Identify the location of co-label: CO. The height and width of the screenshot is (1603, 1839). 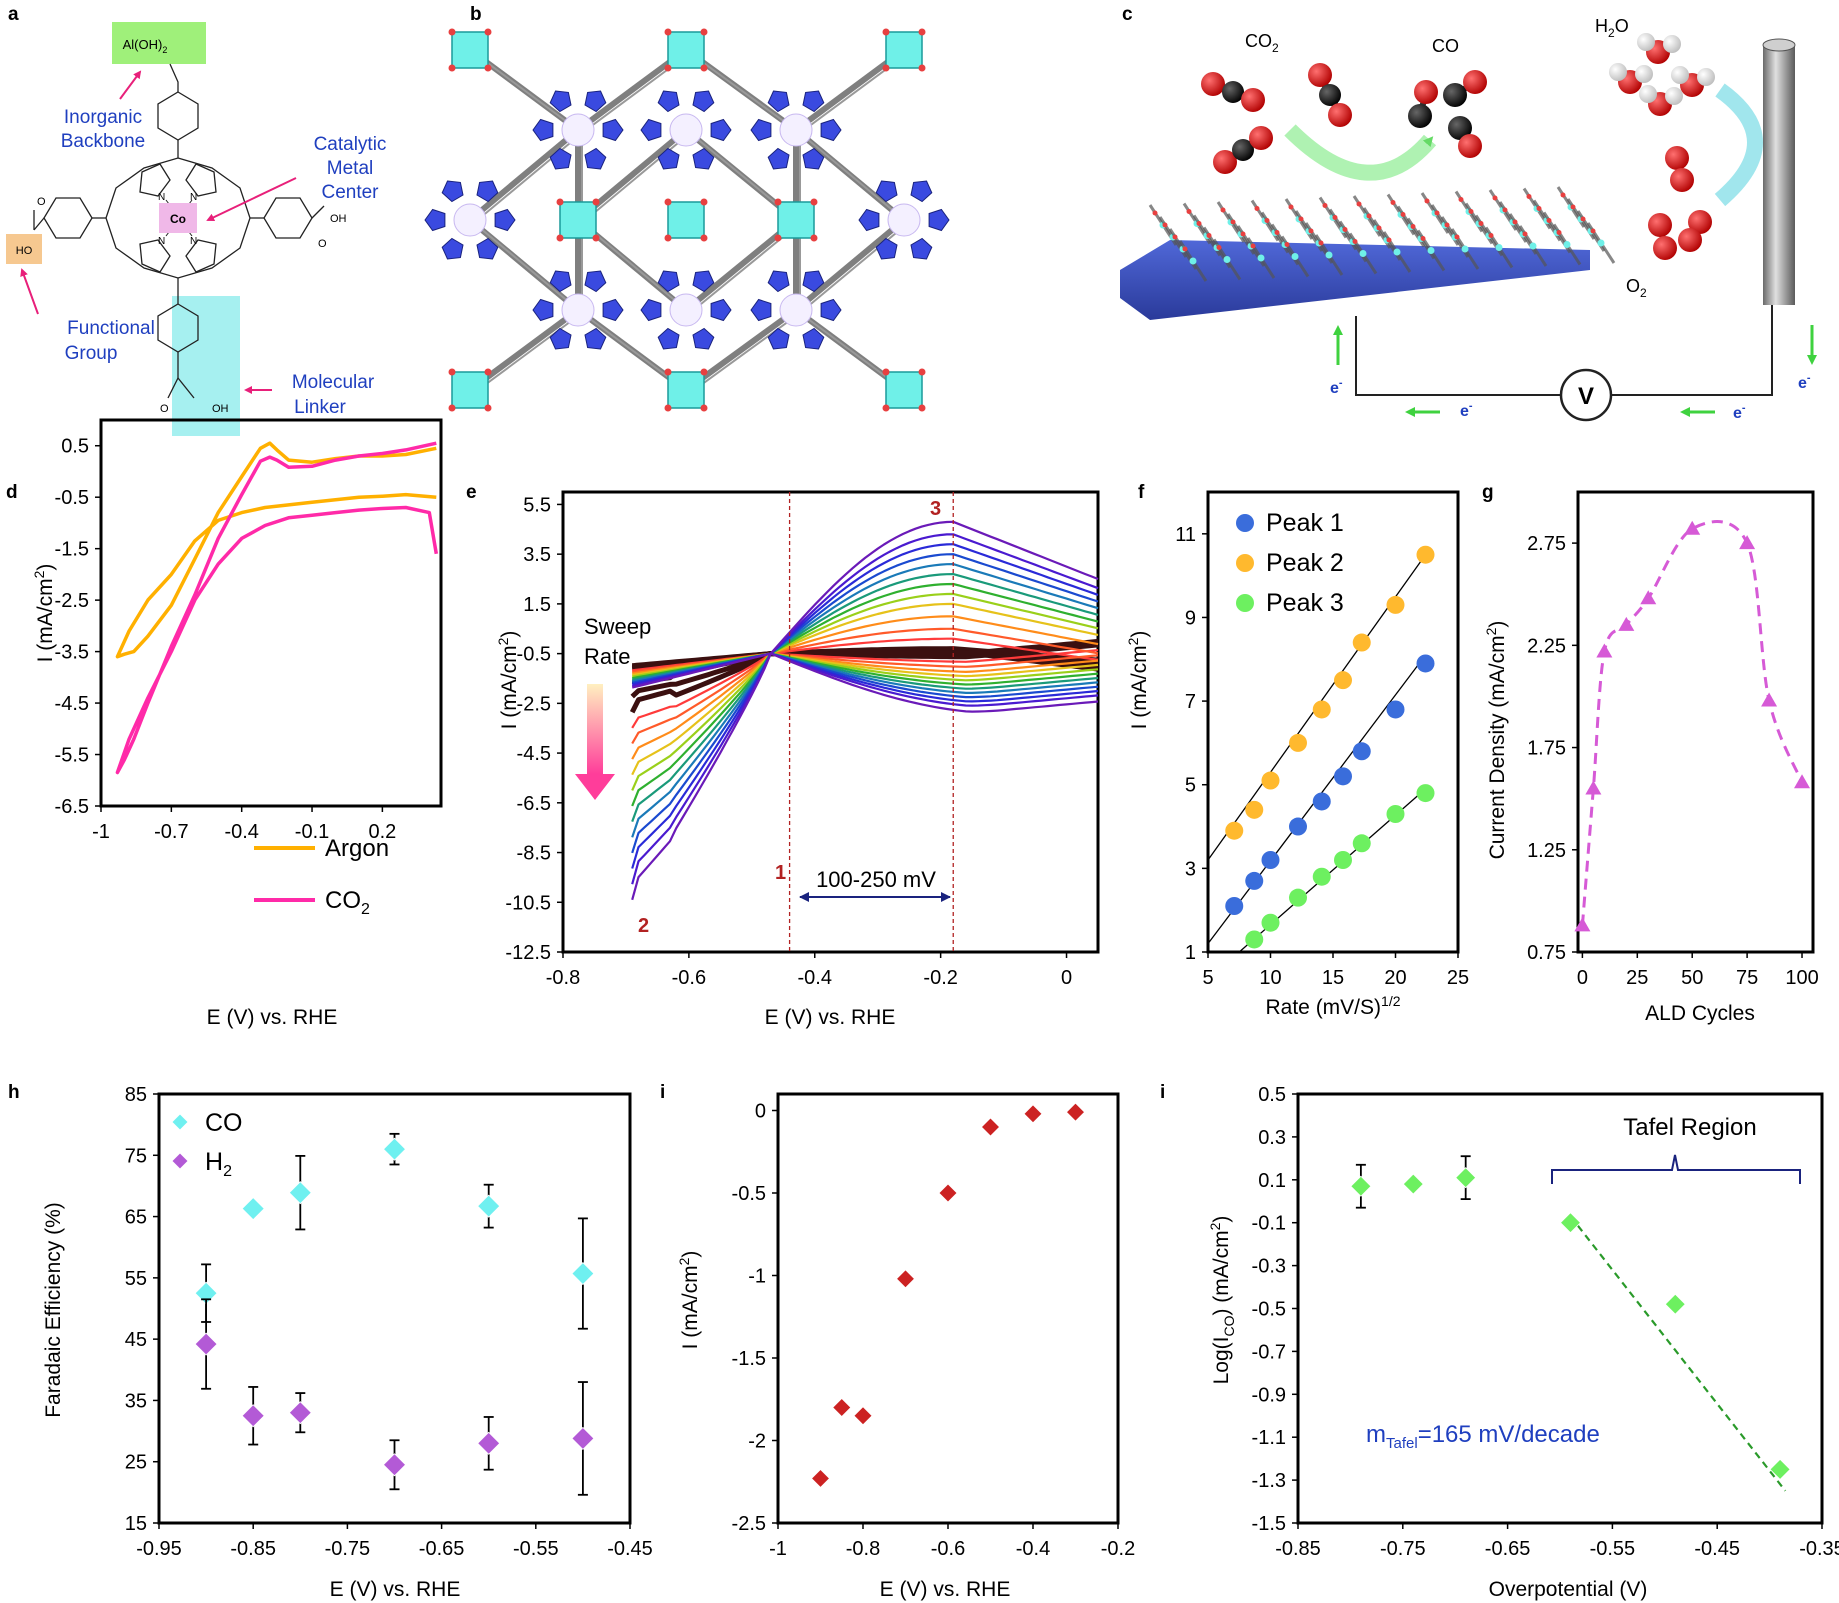
(1445, 46).